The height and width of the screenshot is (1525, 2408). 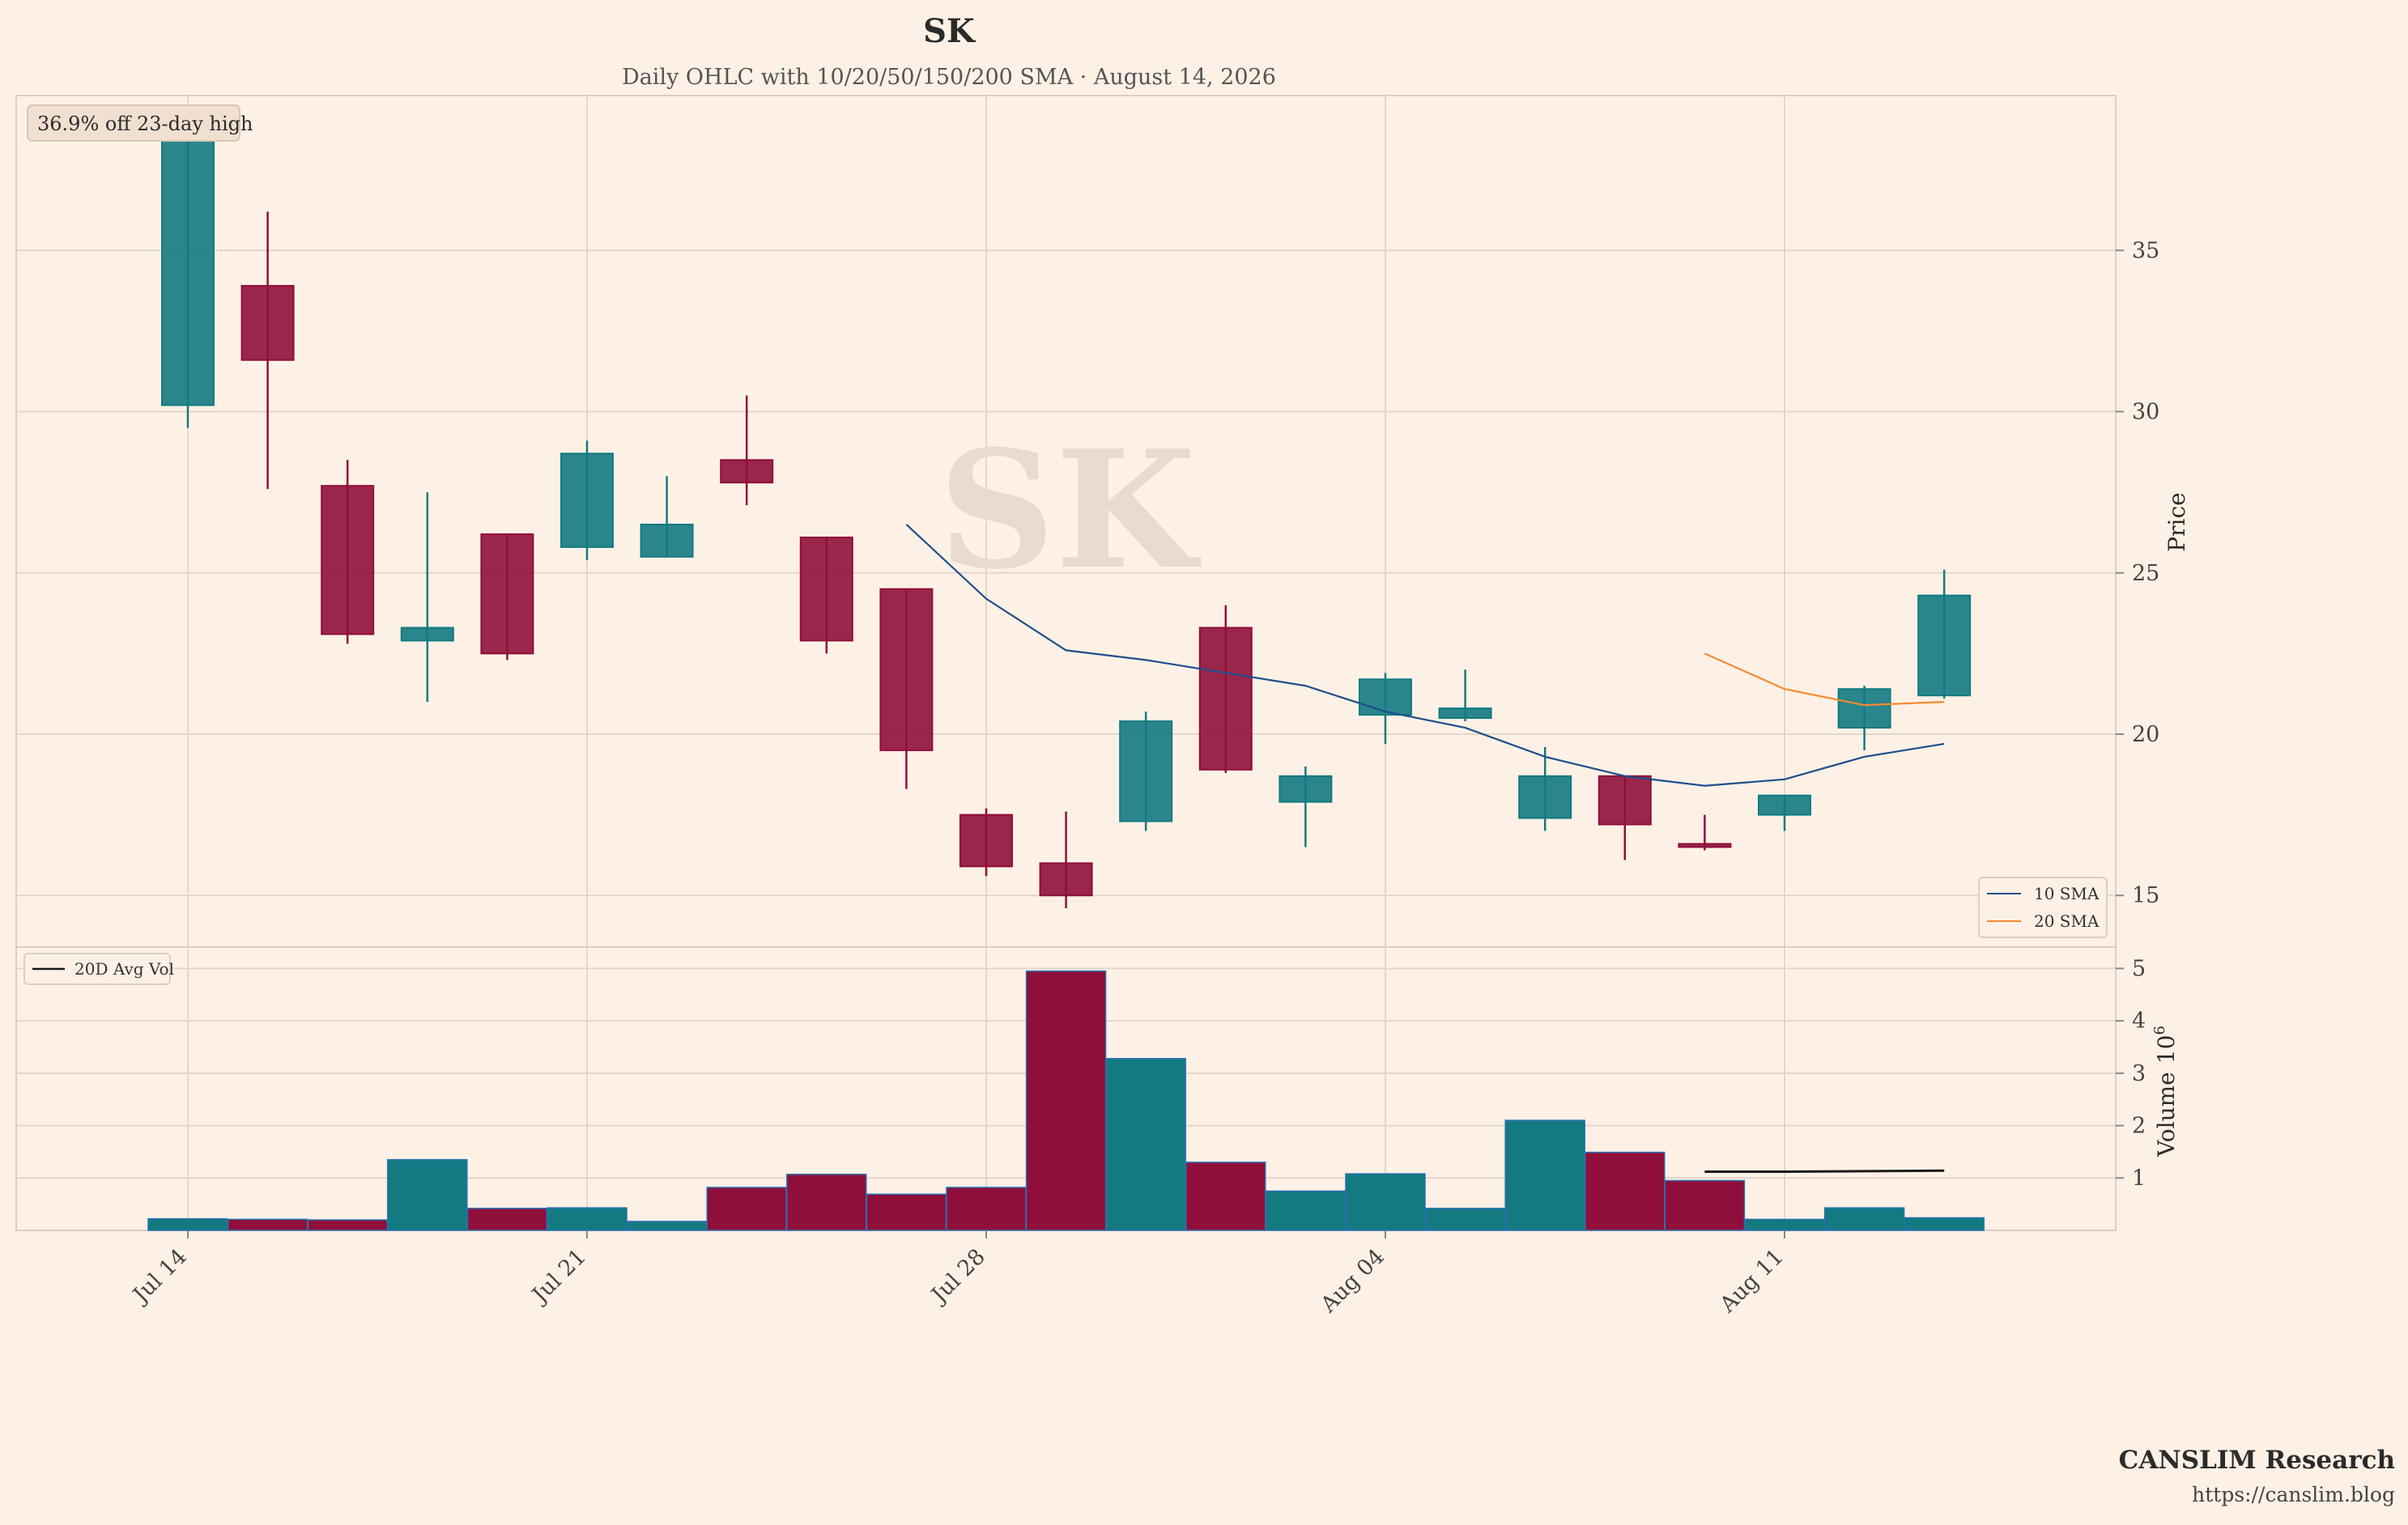 What do you see at coordinates (2177, 521) in the screenshot?
I see `price-axis-label: Price` at bounding box center [2177, 521].